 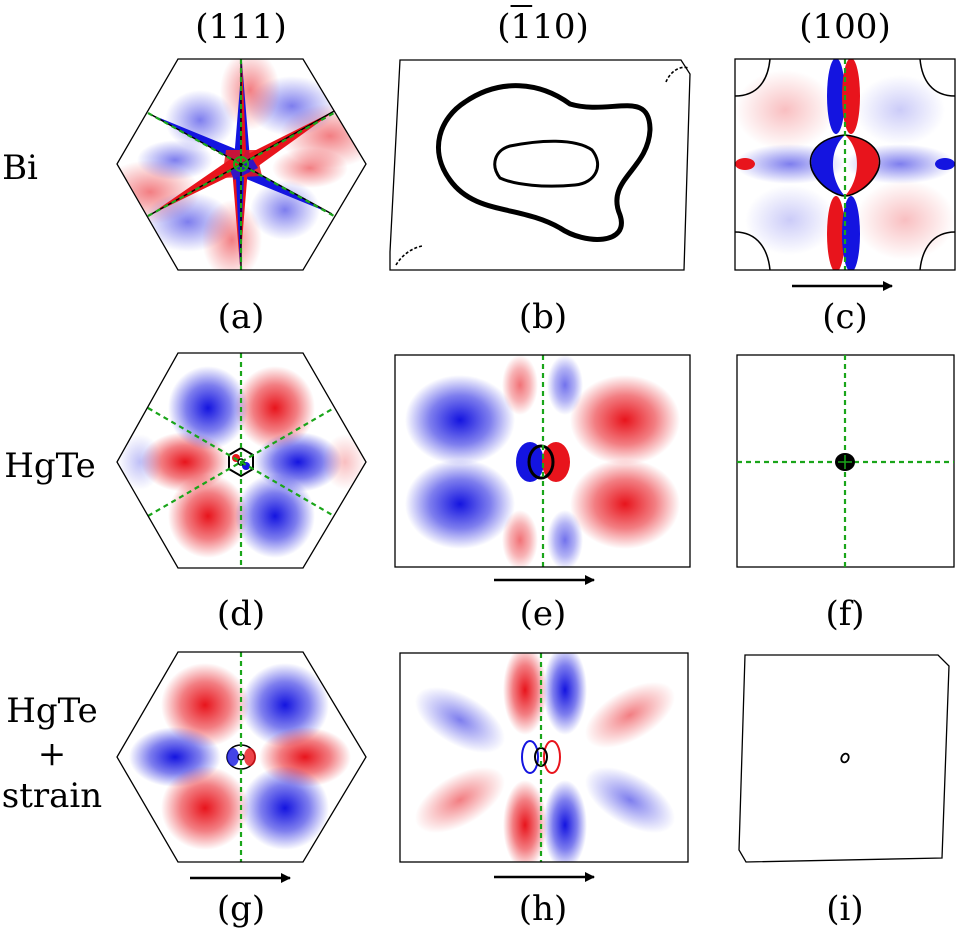 I want to click on panel-b, so click(x=540, y=165).